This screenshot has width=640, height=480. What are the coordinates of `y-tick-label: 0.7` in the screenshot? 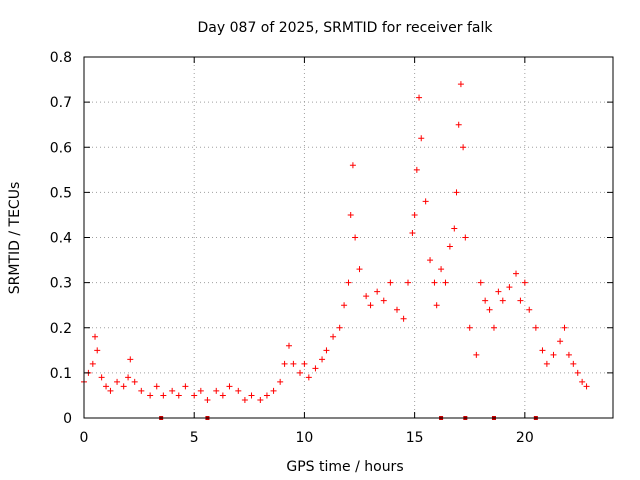 It's located at (61, 103).